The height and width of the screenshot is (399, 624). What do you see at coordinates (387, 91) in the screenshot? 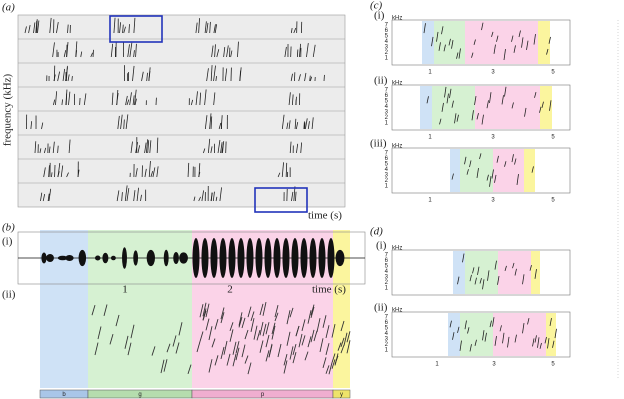
I see `y-tick-label: 7` at bounding box center [387, 91].